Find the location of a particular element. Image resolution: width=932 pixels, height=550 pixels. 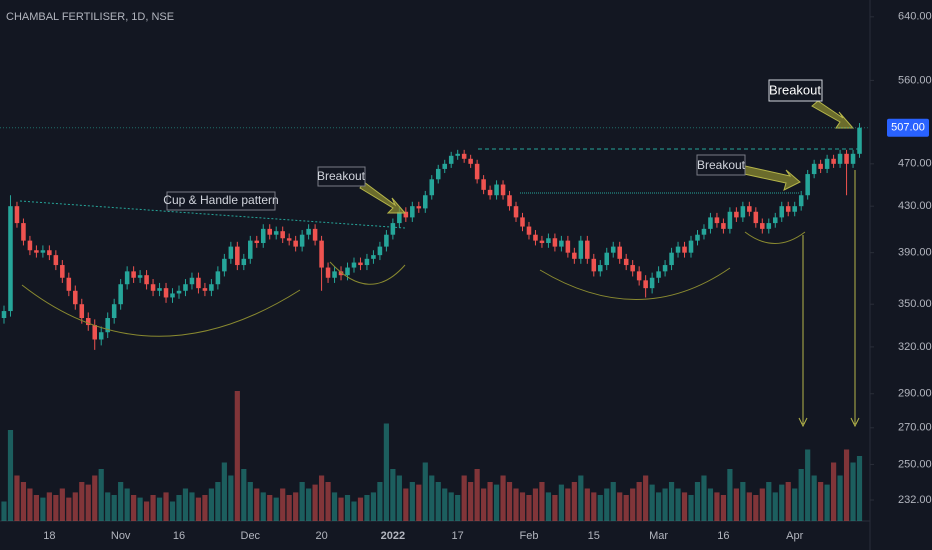

x-tick-label: Apr is located at coordinates (794, 536).